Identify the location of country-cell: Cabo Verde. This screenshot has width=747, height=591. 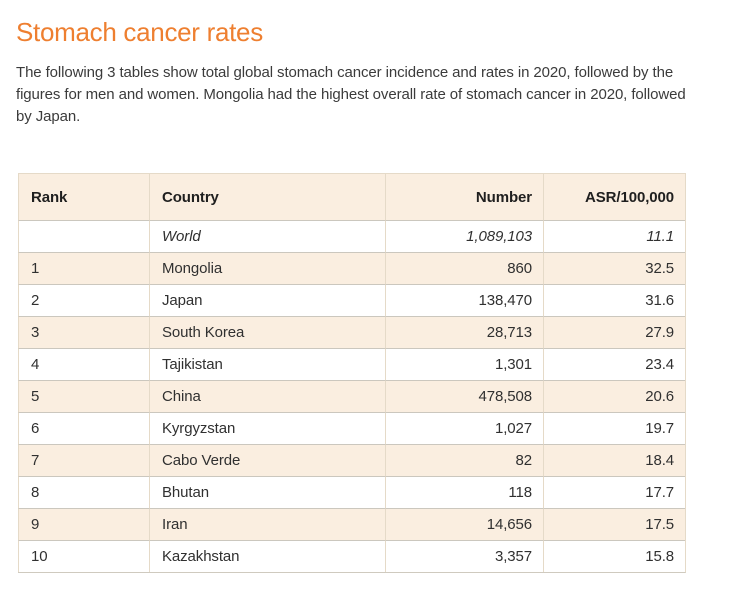
(267, 459).